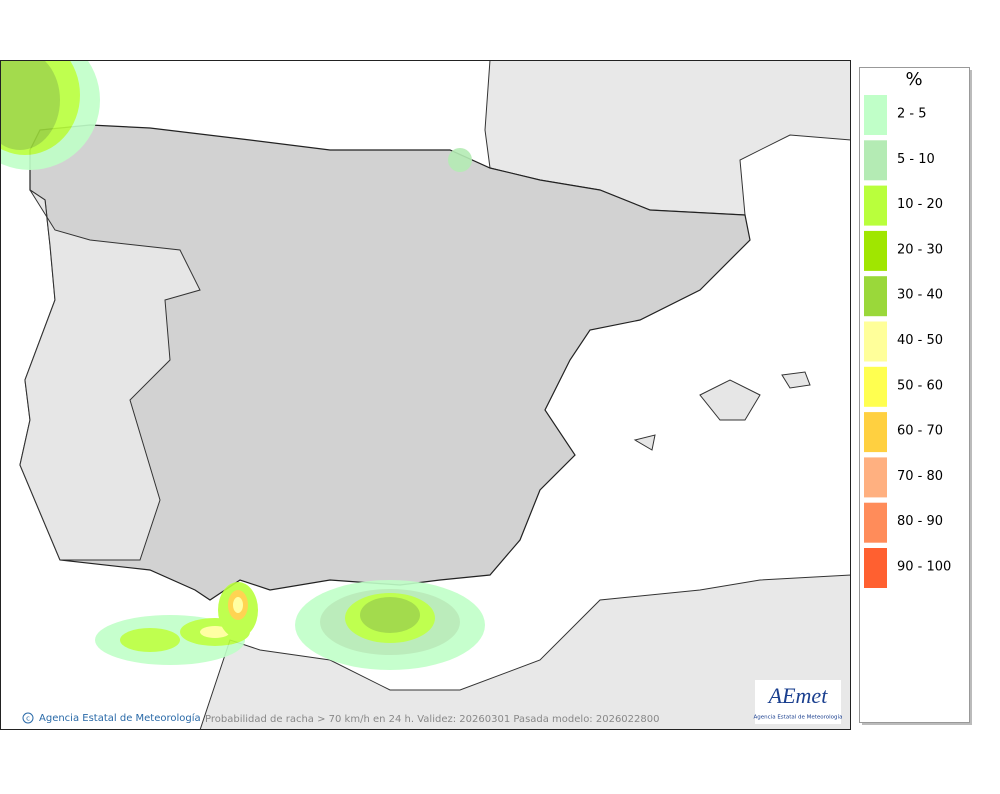 The image size is (1000, 794). Describe the element at coordinates (920, 204) in the screenshot. I see `legend-label: 10 - 20` at that location.